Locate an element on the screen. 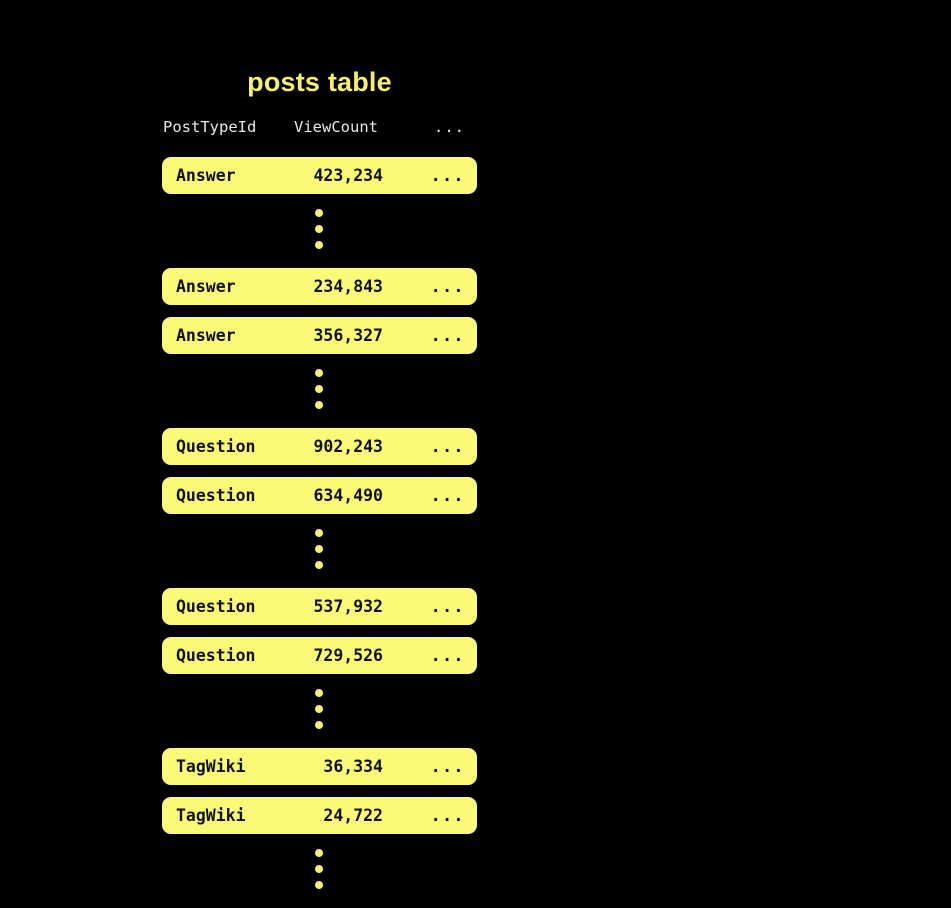 The image size is (951, 908). cell-view-count: 537,932 is located at coordinates (348, 606).